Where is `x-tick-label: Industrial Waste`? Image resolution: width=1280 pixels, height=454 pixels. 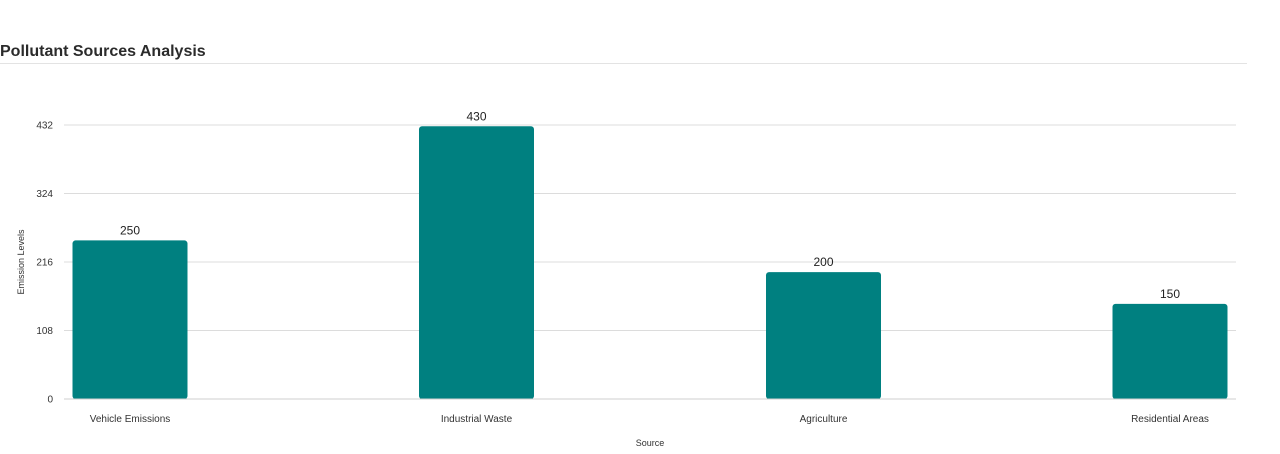
x-tick-label: Industrial Waste is located at coordinates (477, 419).